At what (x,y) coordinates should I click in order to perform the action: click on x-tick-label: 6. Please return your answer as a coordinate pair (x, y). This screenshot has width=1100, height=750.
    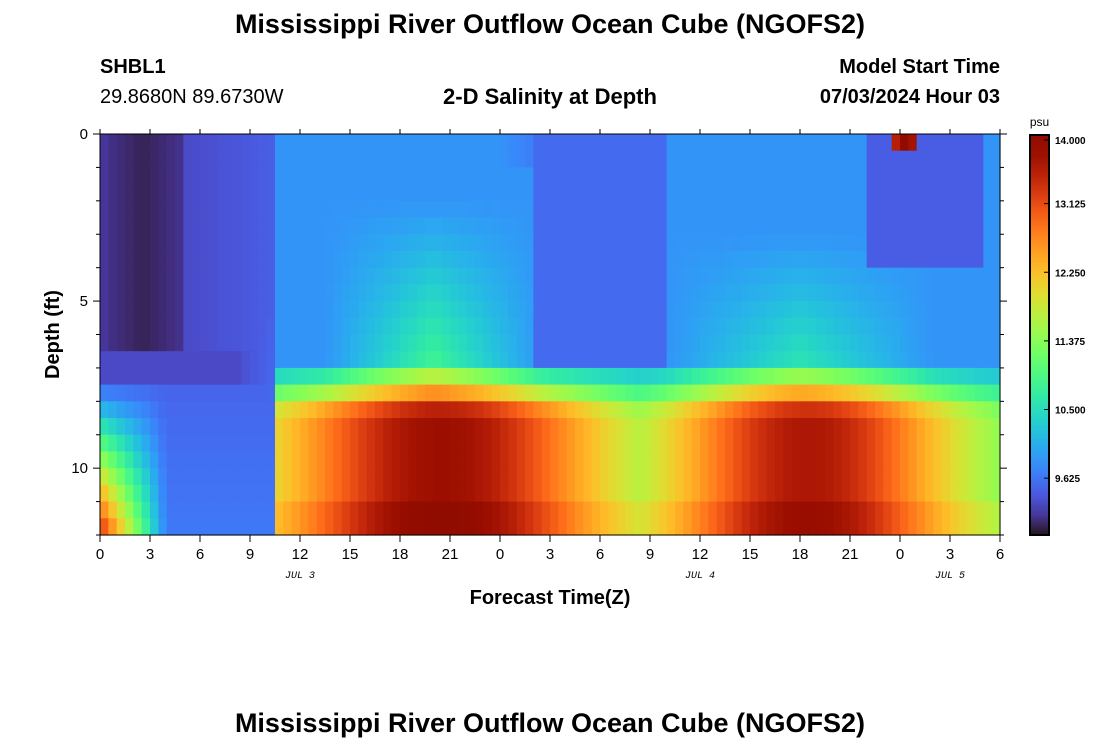
    Looking at the image, I should click on (200, 554).